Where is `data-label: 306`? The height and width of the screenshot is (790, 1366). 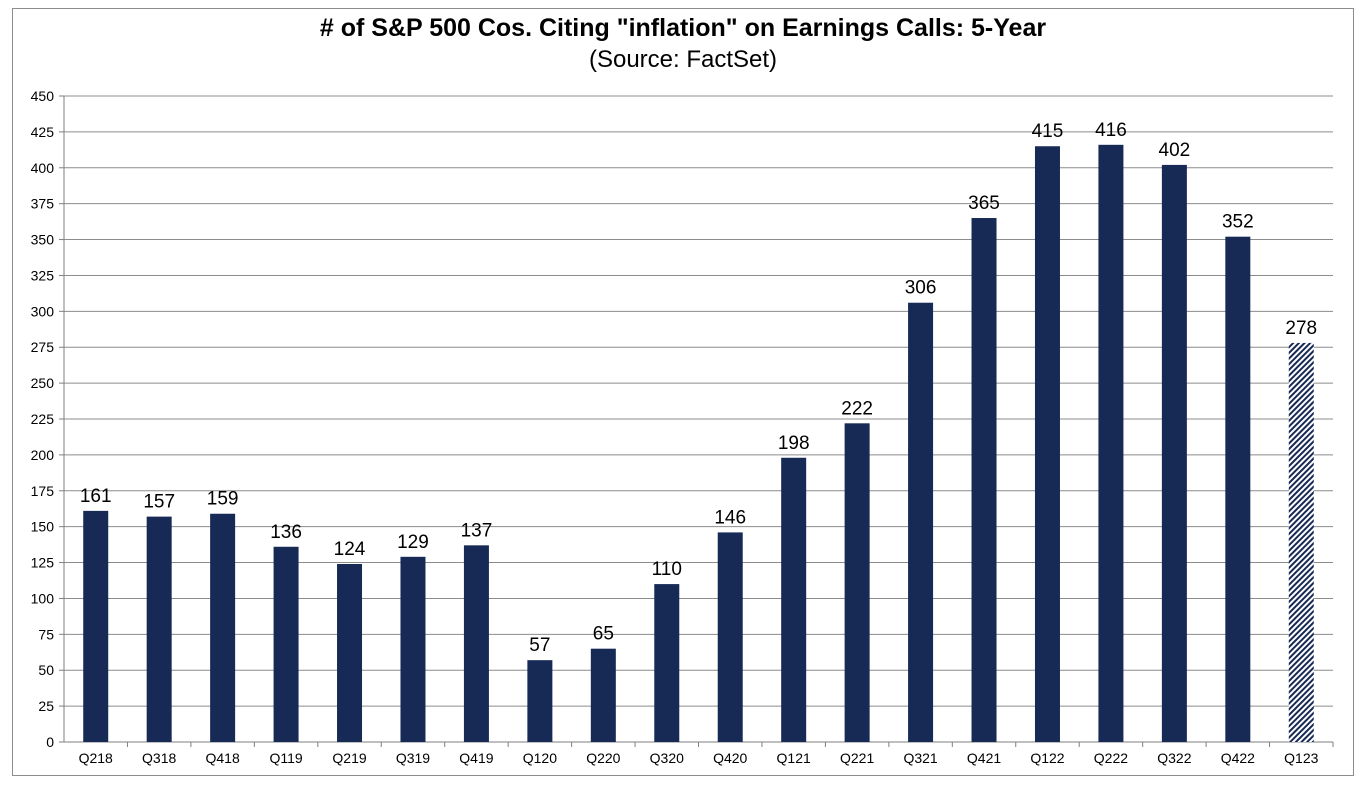
data-label: 306 is located at coordinates (921, 288).